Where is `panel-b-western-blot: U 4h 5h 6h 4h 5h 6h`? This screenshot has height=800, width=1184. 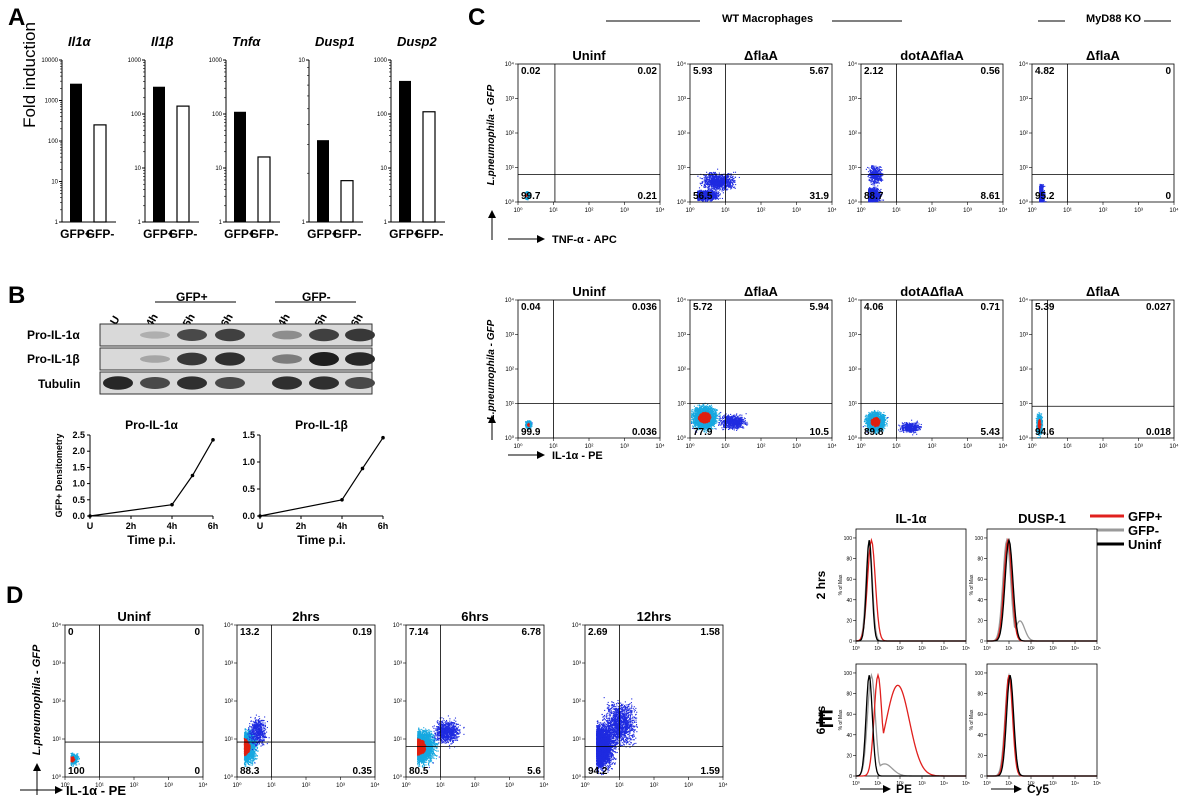
panel-b-western-blot: U 4h 5h 6h 4h 5h 6h is located at coordinates (237, 348).